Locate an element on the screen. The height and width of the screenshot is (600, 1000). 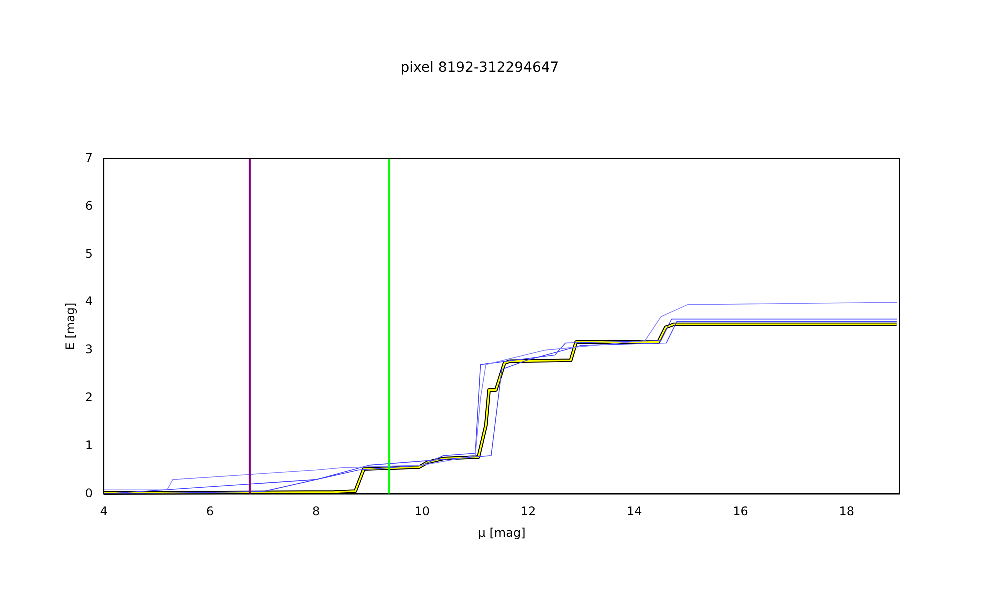
y-tick-label: 7 is located at coordinates (89, 157).